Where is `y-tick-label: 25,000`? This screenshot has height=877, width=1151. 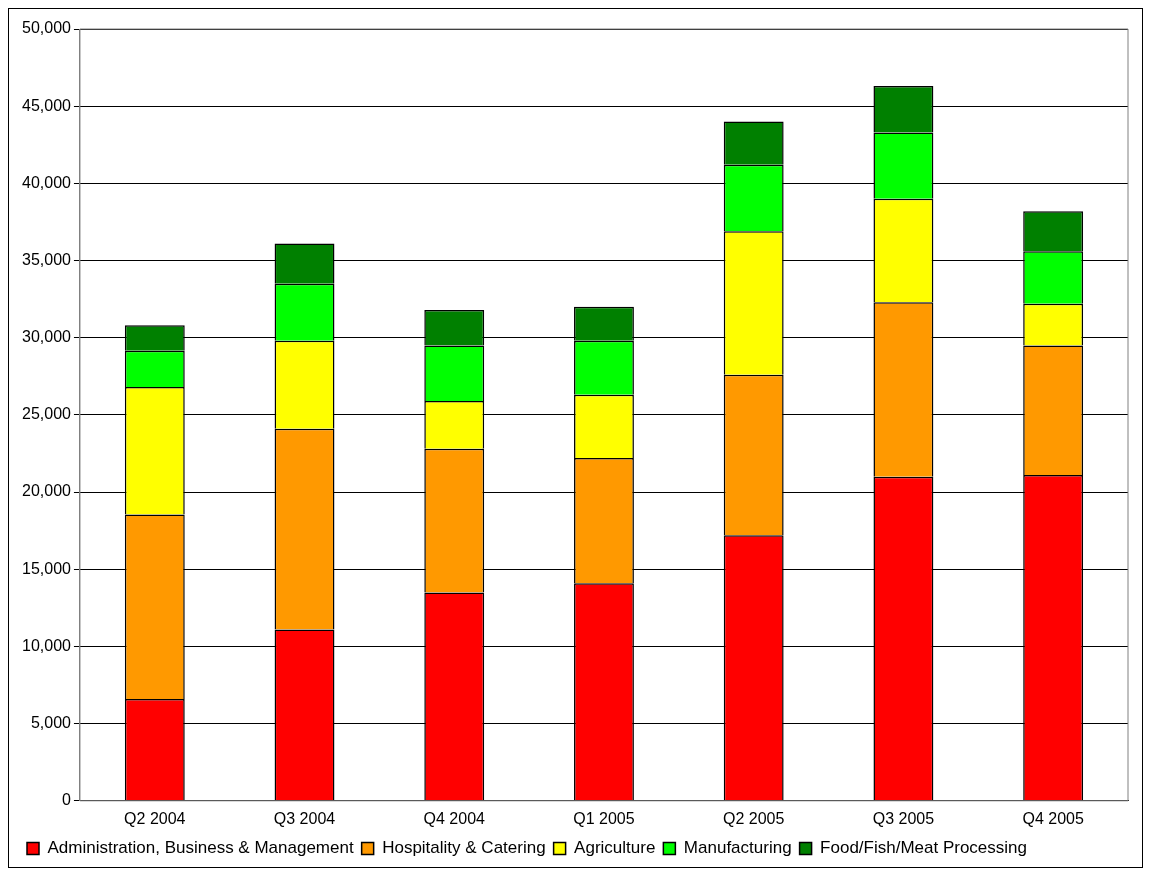
y-tick-label: 25,000 is located at coordinates (47, 414).